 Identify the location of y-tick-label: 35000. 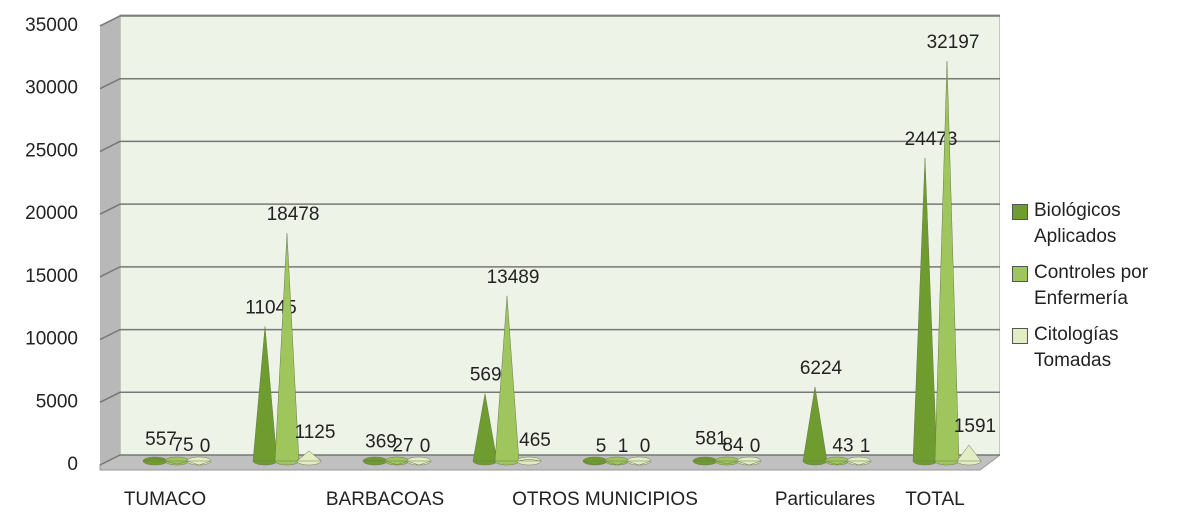
(51, 25).